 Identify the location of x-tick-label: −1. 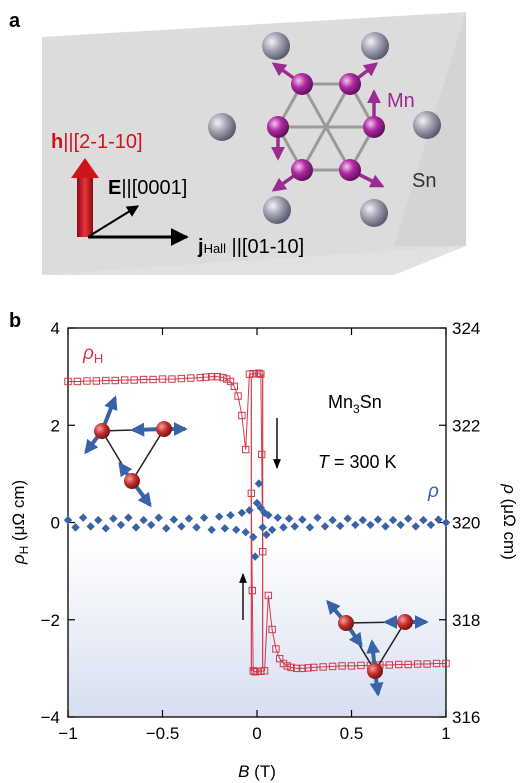
(67, 733).